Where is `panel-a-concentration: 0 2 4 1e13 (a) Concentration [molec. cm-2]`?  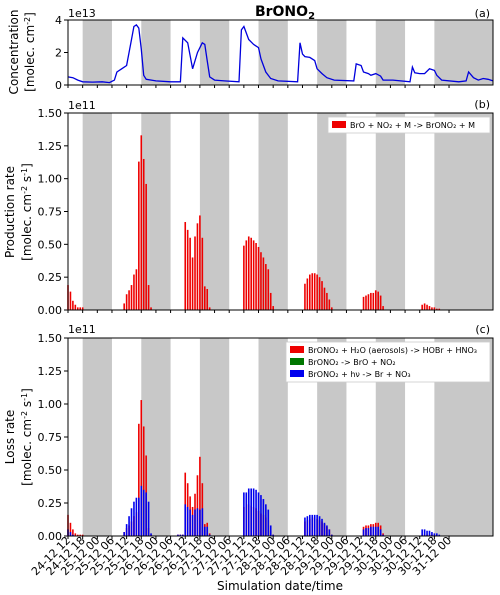 panel-a-concentration: 0 2 4 1e13 (a) Concentration [molec. cm-2] is located at coordinates (250, 51).